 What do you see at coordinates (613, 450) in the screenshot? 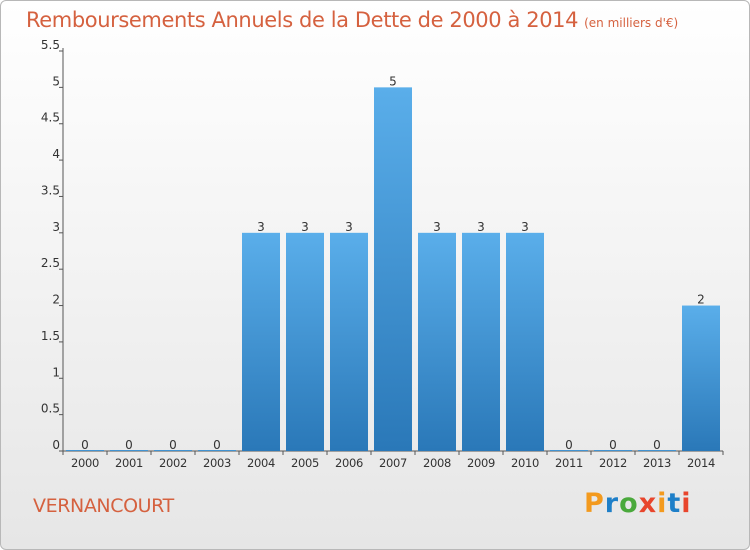
I see `bar-2012` at bounding box center [613, 450].